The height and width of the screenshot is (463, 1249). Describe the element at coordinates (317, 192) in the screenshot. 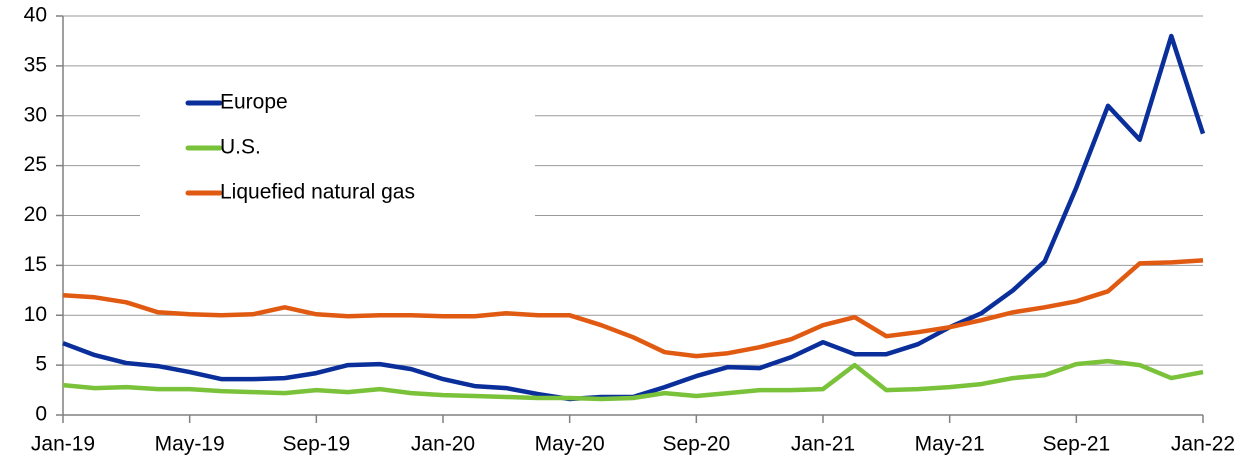

I see `legend-label: Liquefied natural gas` at that location.